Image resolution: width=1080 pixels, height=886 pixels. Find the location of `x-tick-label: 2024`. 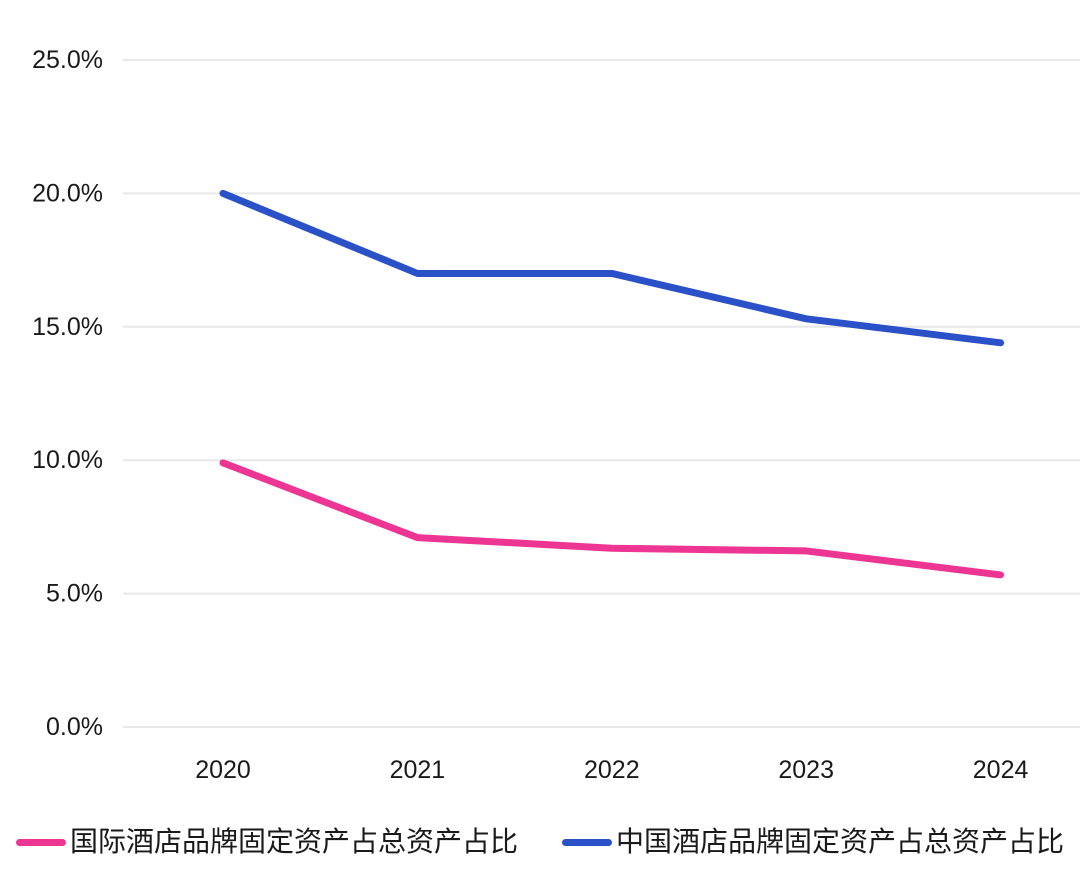

x-tick-label: 2024 is located at coordinates (1001, 770).